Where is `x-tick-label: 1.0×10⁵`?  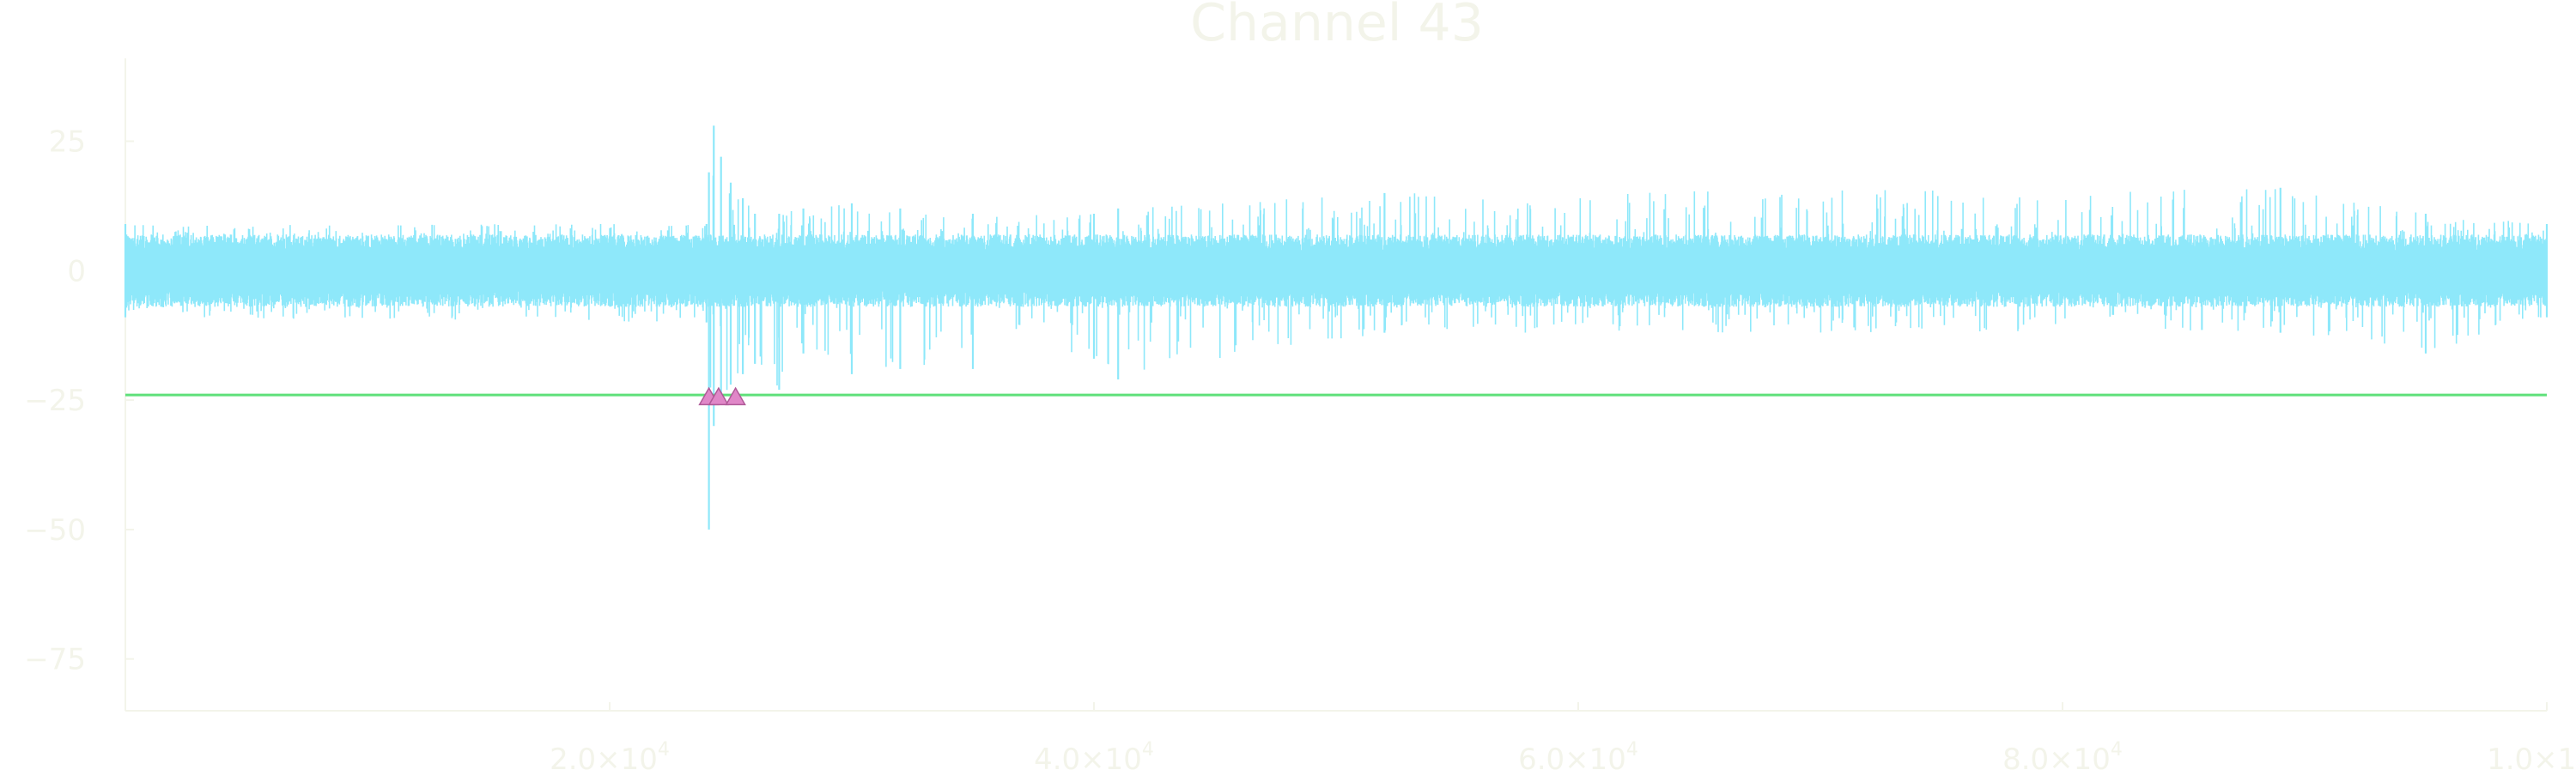
x-tick-label: 1.0×10⁵ is located at coordinates (2531, 756).